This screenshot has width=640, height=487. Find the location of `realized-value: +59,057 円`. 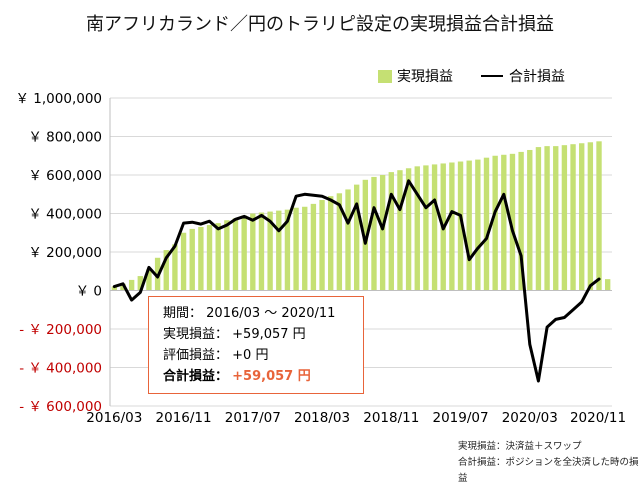

realized-value: +59,057 円 is located at coordinates (269, 334).